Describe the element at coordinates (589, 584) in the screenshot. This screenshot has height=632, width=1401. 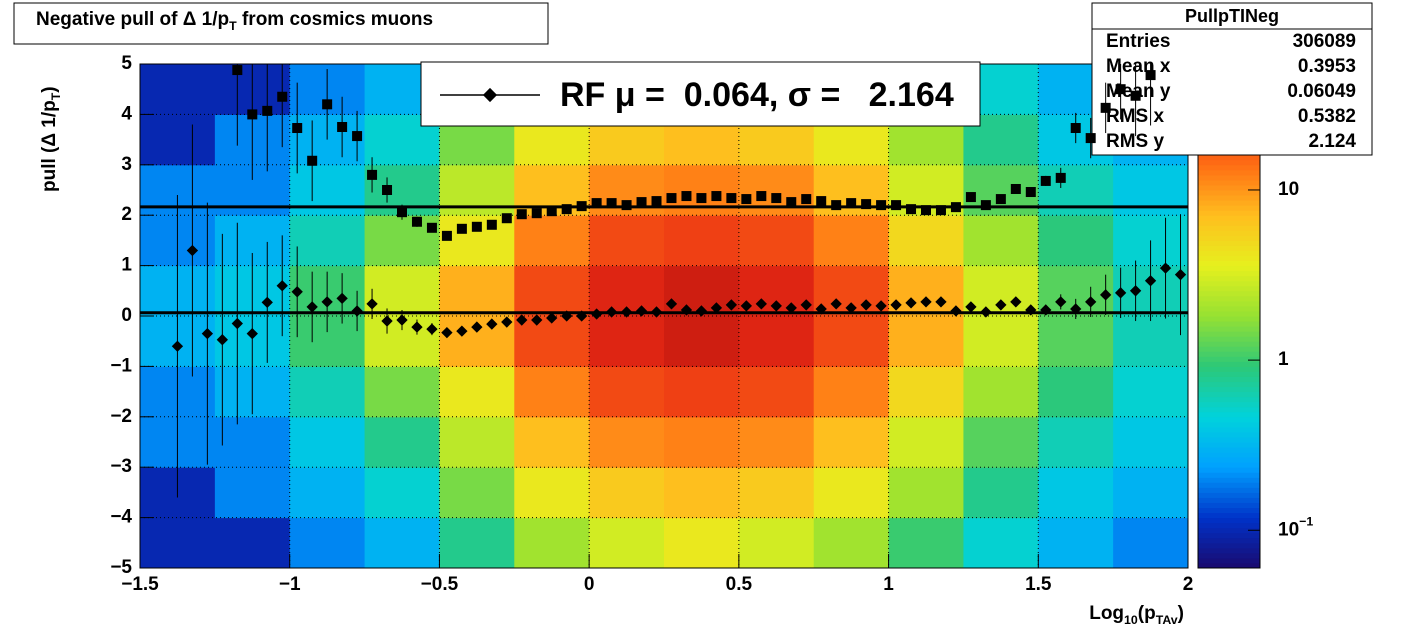
I see `x-tick-label: 0` at that location.